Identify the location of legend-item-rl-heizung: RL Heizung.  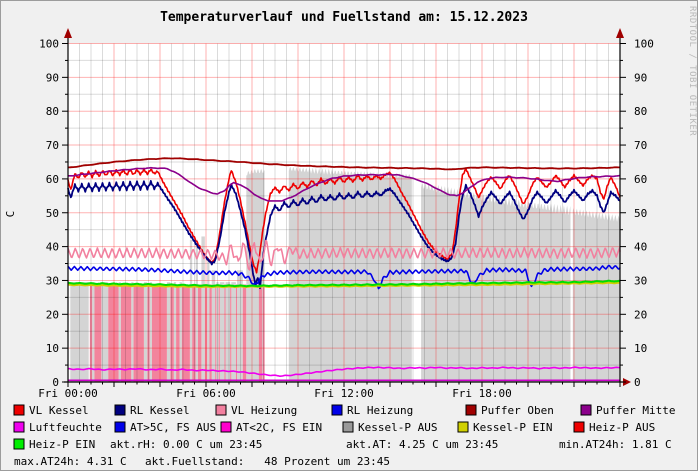
(372, 410).